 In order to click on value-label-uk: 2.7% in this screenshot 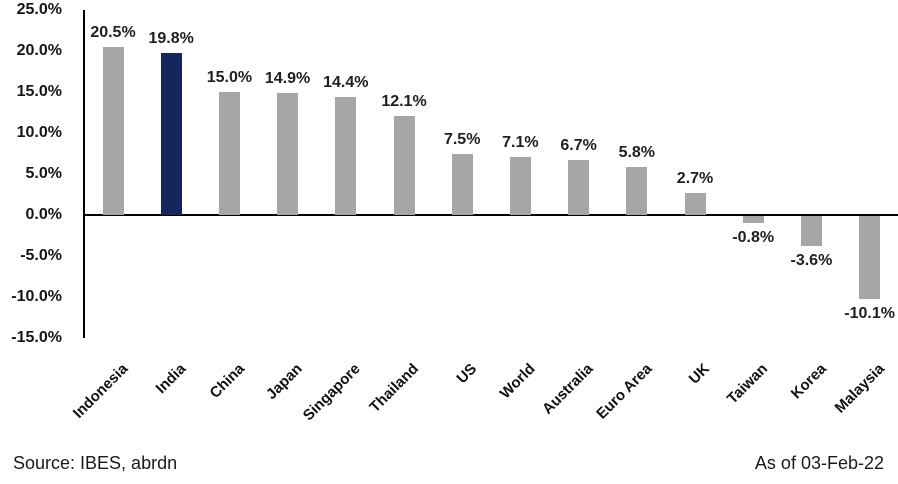, I will do `click(695, 178)`.